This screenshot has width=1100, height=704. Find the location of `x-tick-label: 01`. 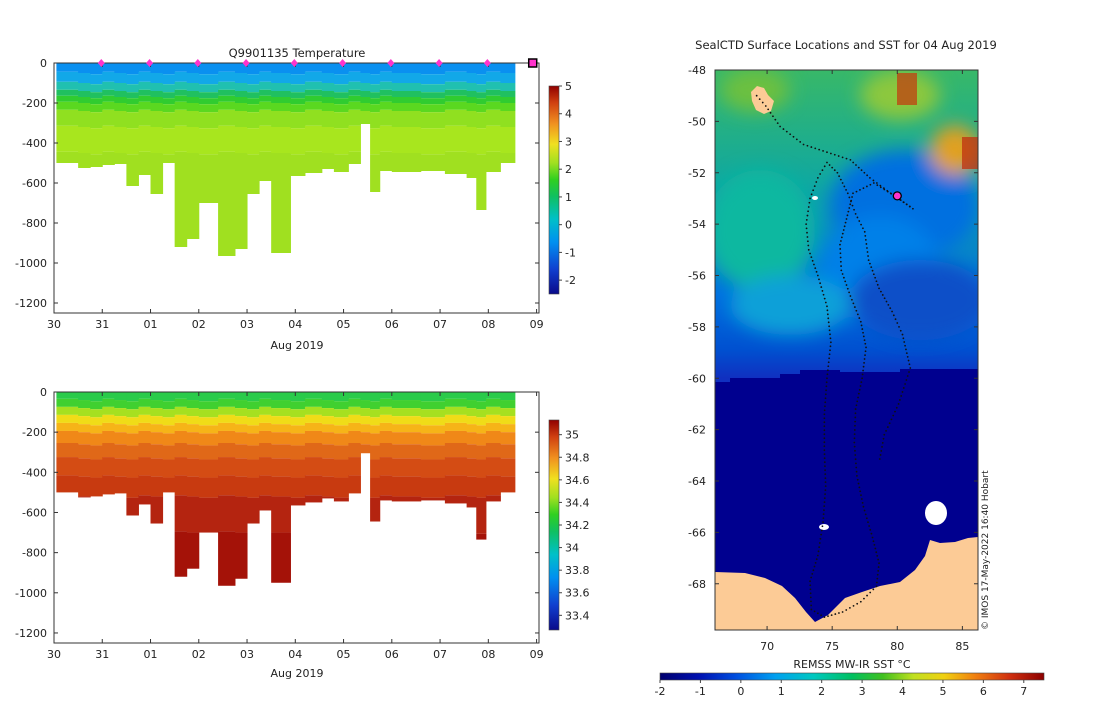

x-tick-label: 01 is located at coordinates (151, 324).